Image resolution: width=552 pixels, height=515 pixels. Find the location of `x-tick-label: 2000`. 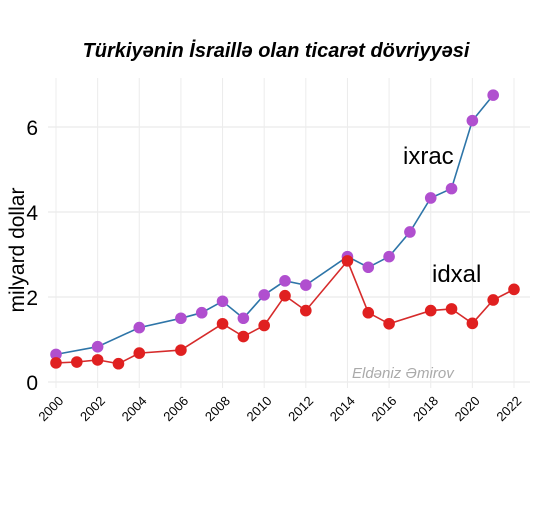

x-tick-label: 2000 is located at coordinates (50, 408).